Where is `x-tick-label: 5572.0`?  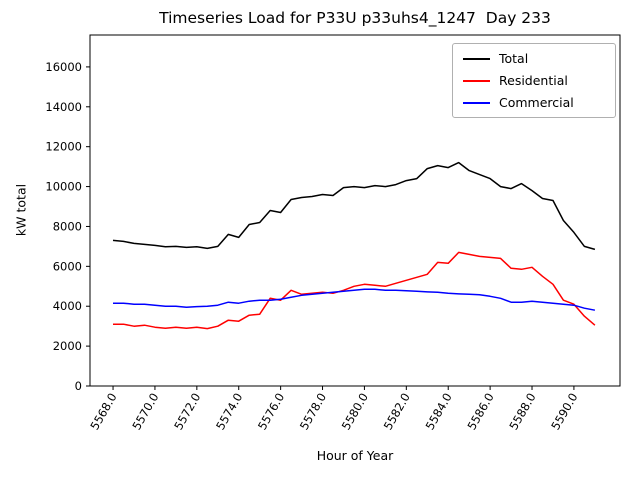 x-tick-label: 5572.0 is located at coordinates (187, 412).